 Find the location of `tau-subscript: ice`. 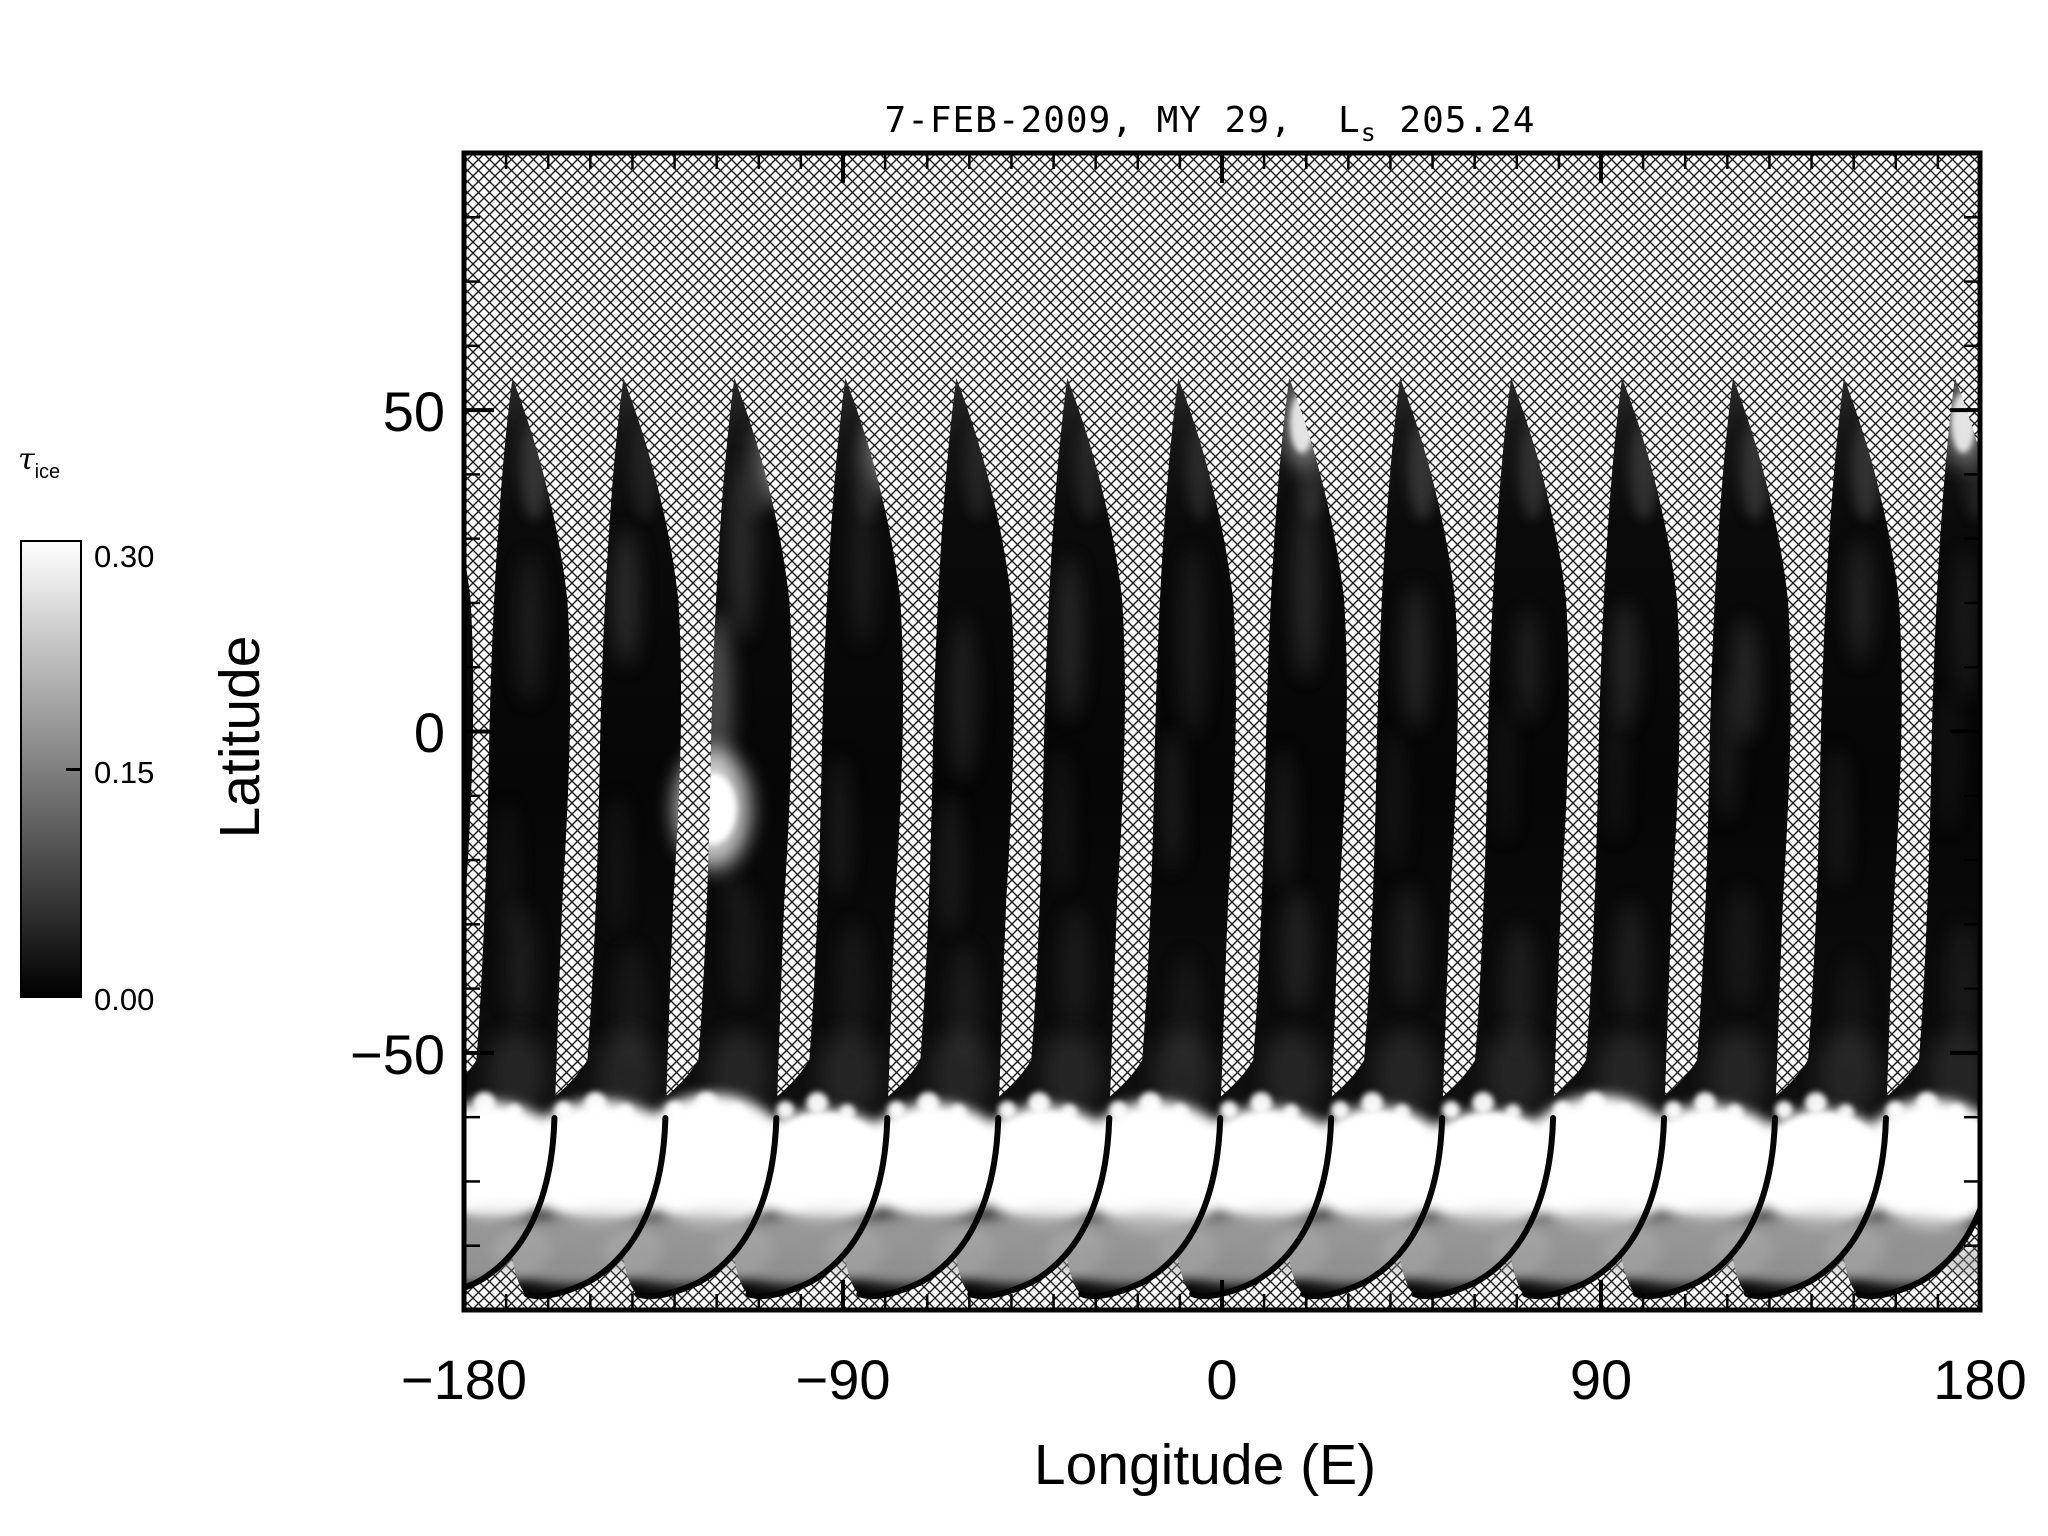

tau-subscript: ice is located at coordinates (47, 472).